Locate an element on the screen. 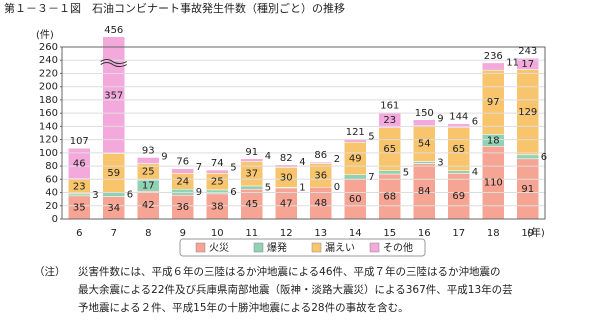  value-label: 91 is located at coordinates (527, 189).